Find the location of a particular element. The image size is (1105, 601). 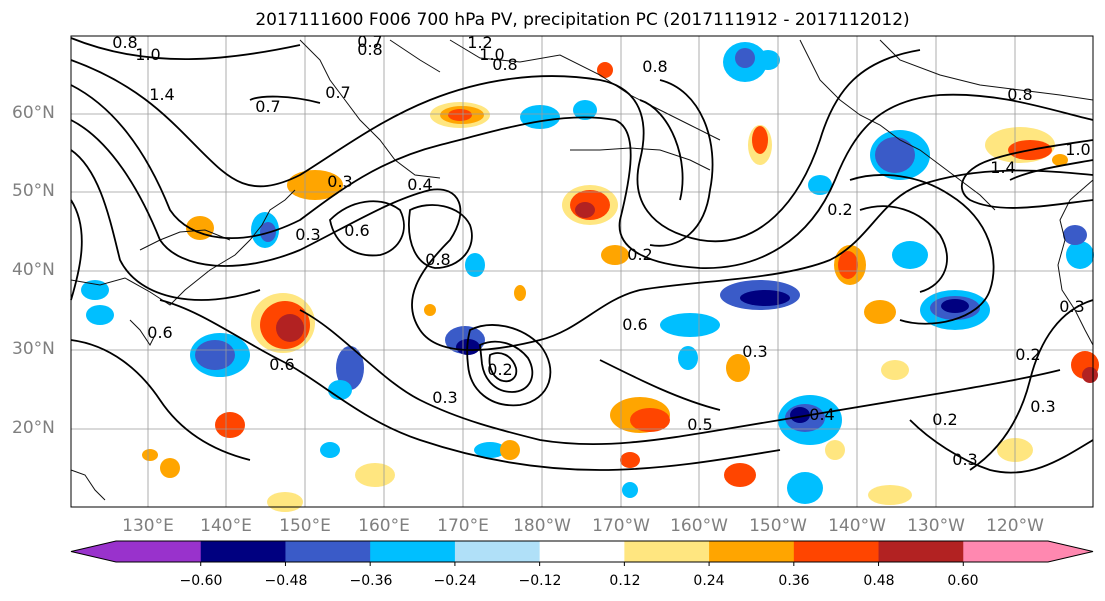

lon-label: 120°W is located at coordinates (1015, 526).